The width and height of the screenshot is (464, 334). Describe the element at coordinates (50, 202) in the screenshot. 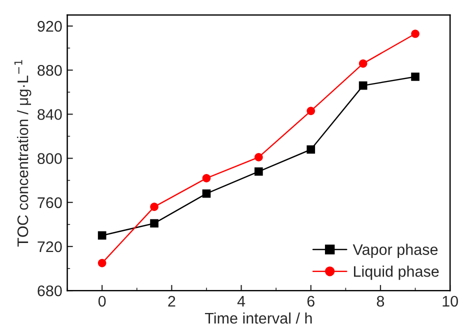

I see `y-tick-label: 760` at that location.